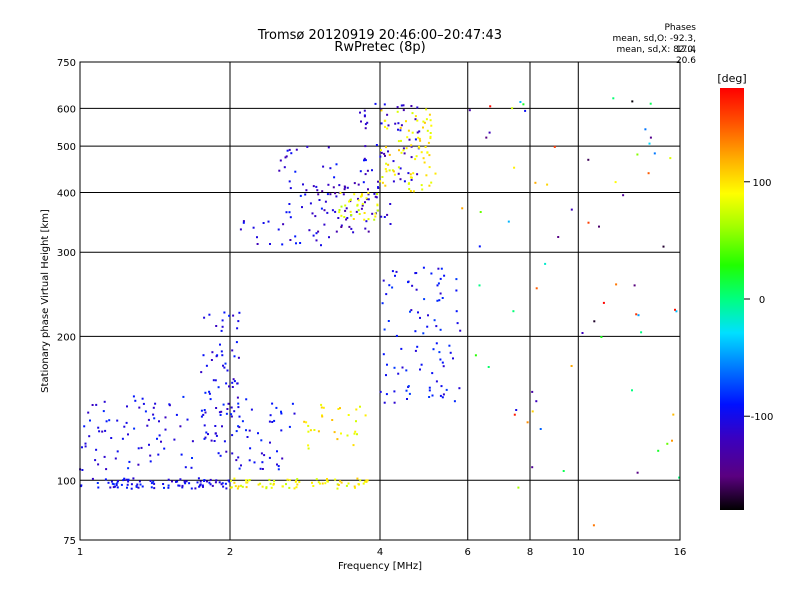  I want to click on y-tick-label: 100, so click(66, 481).